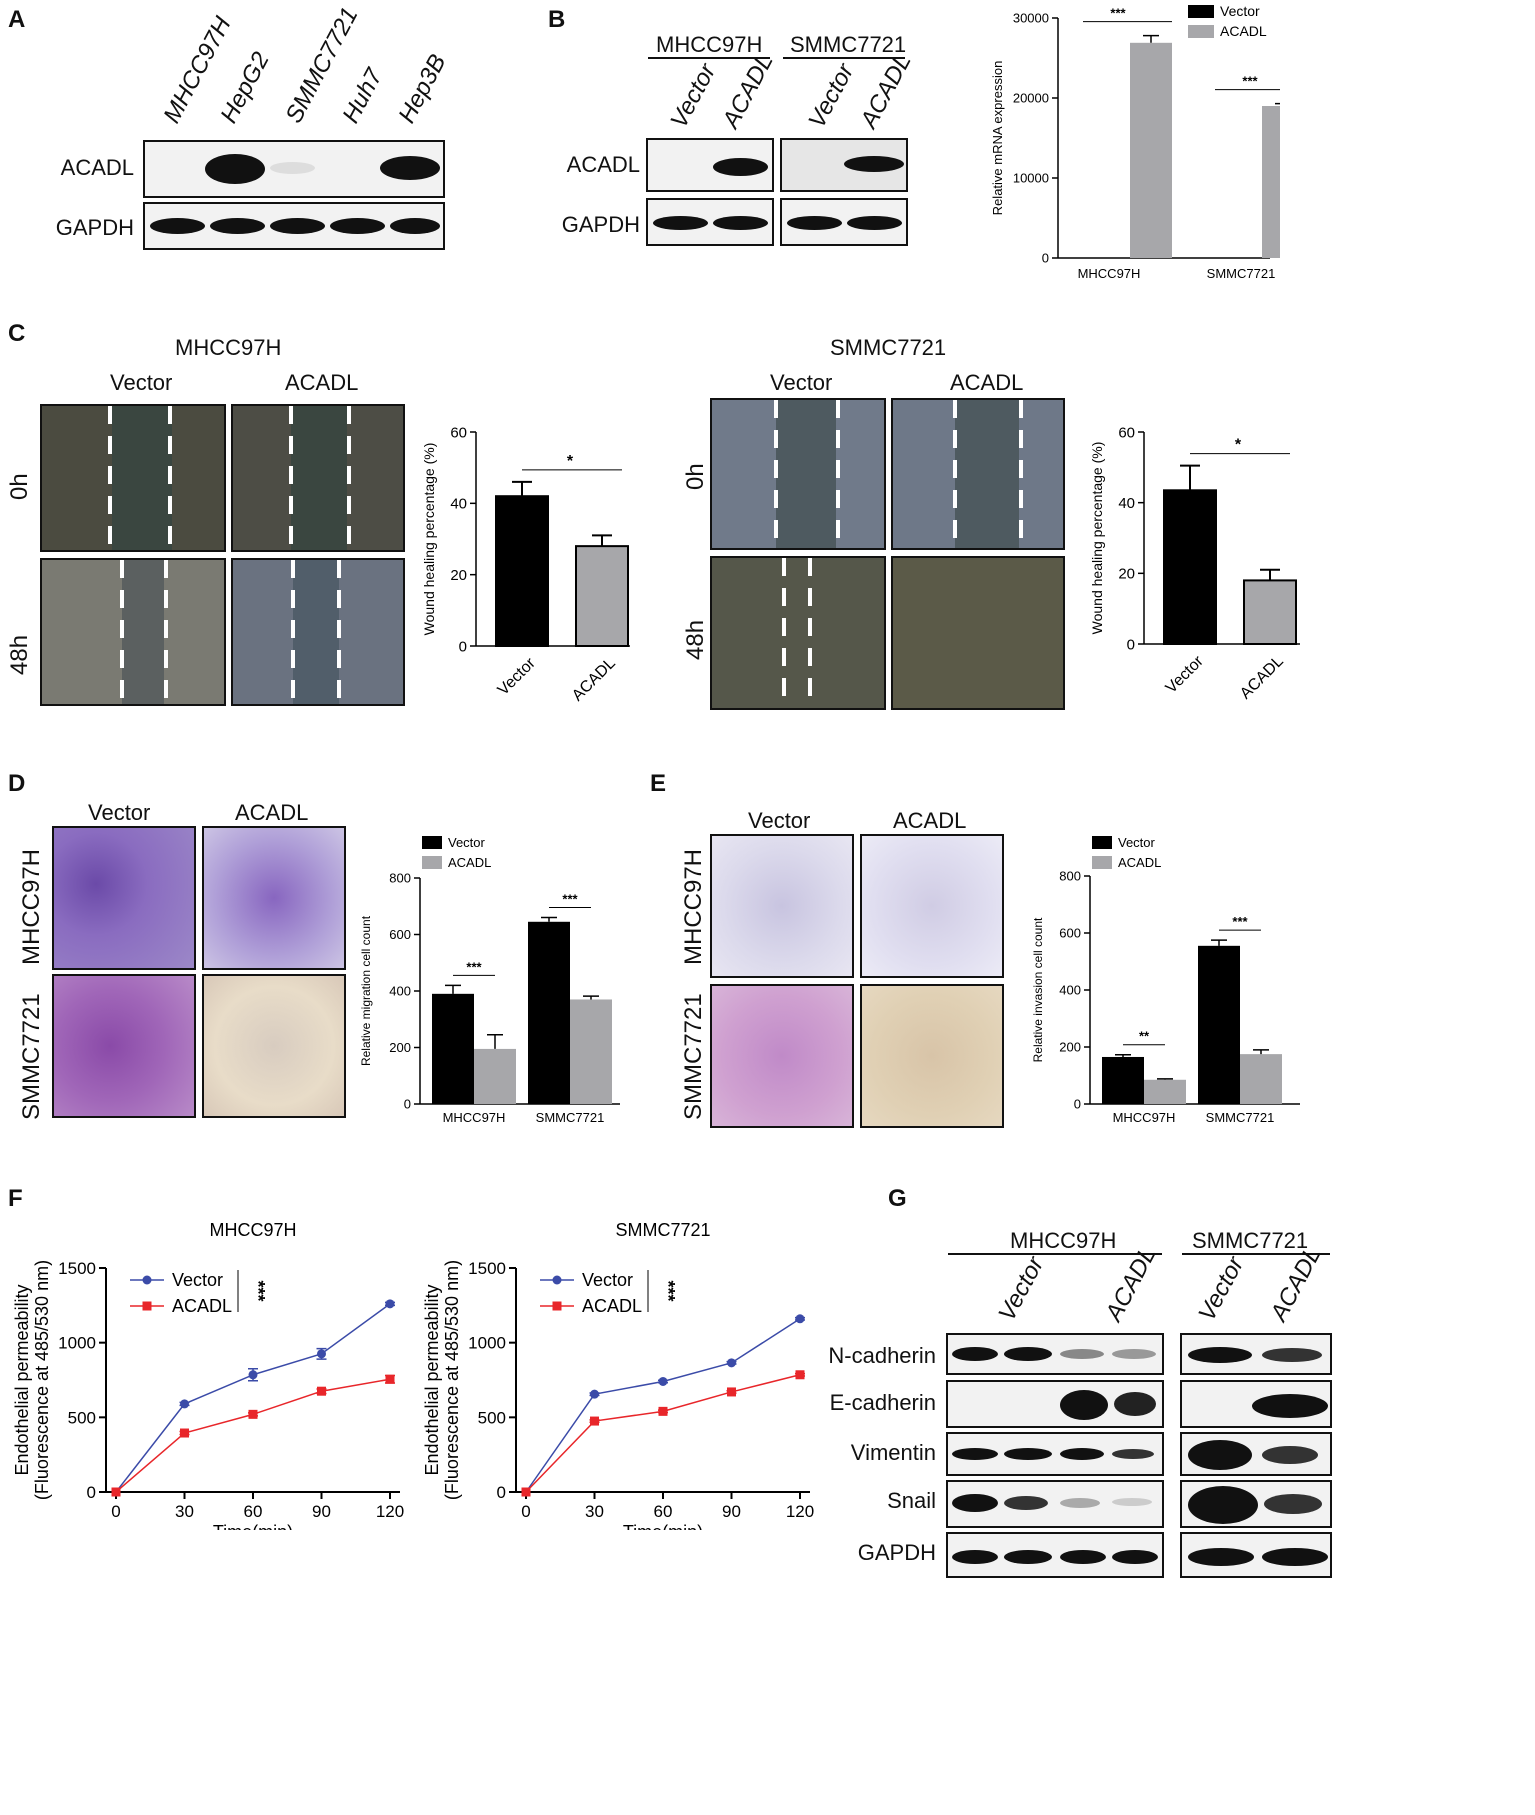 This screenshot has height=1815, width=1535. Describe the element at coordinates (1144, 1036) in the screenshot. I see `significance-marker: **` at that location.